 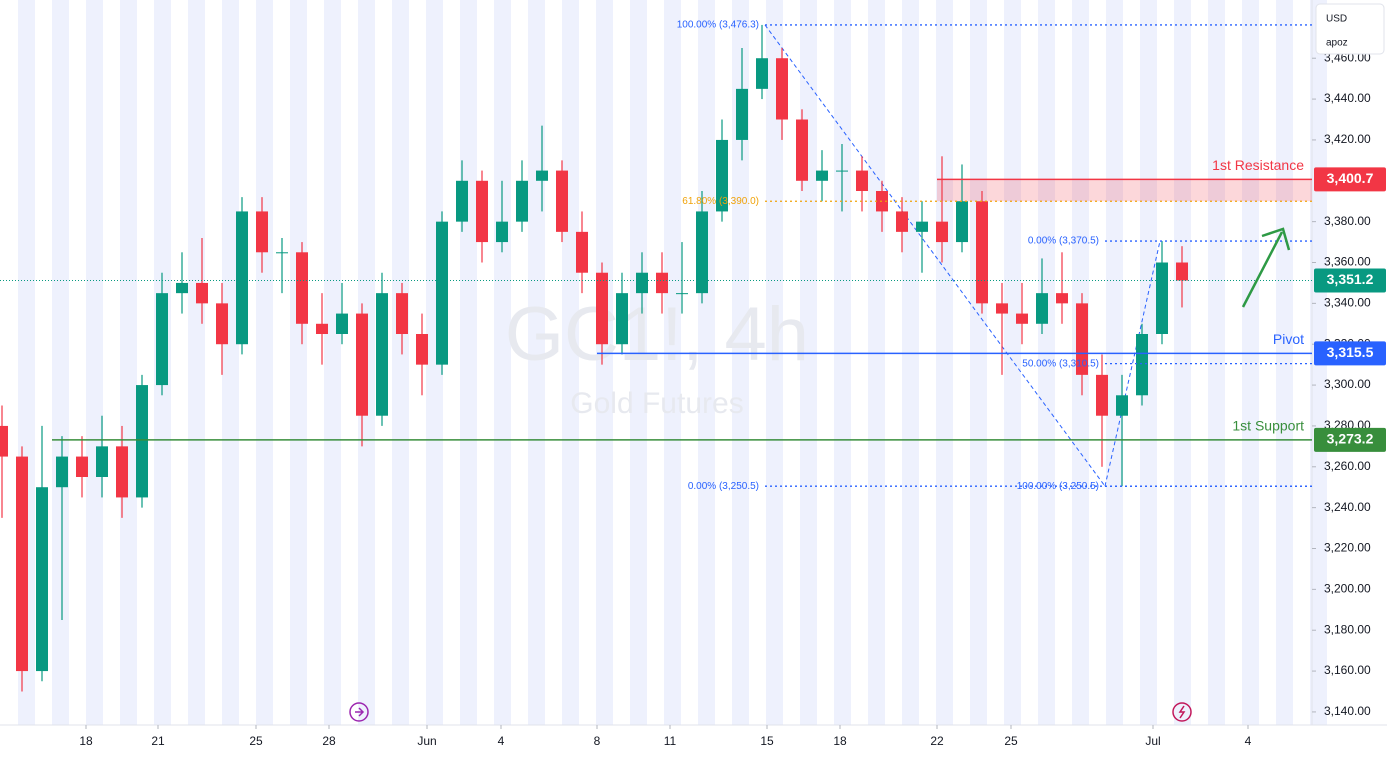 What do you see at coordinates (657, 334) in the screenshot?
I see `watermark-title: GC1!, 4h` at bounding box center [657, 334].